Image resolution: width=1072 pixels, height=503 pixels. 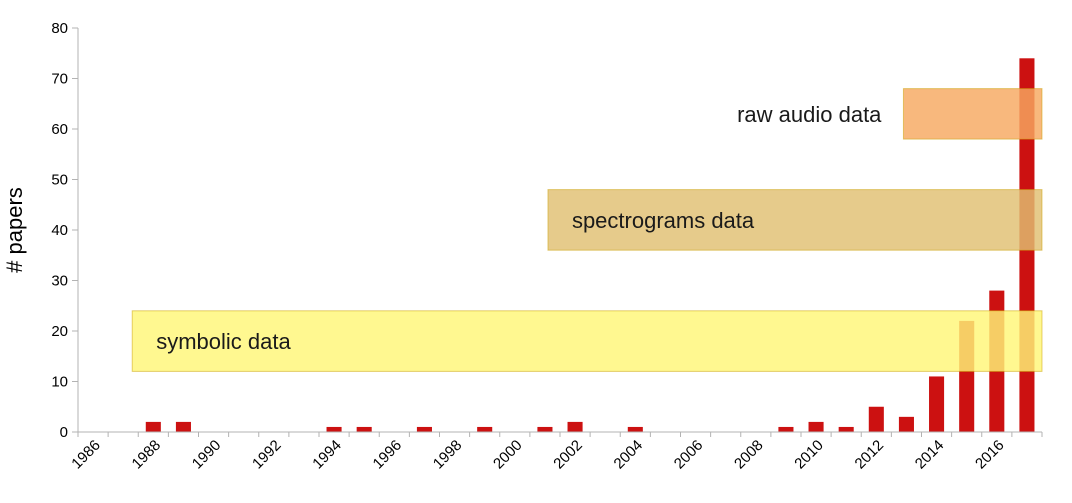 I want to click on y-axis-title: # papers, so click(x=14, y=230).